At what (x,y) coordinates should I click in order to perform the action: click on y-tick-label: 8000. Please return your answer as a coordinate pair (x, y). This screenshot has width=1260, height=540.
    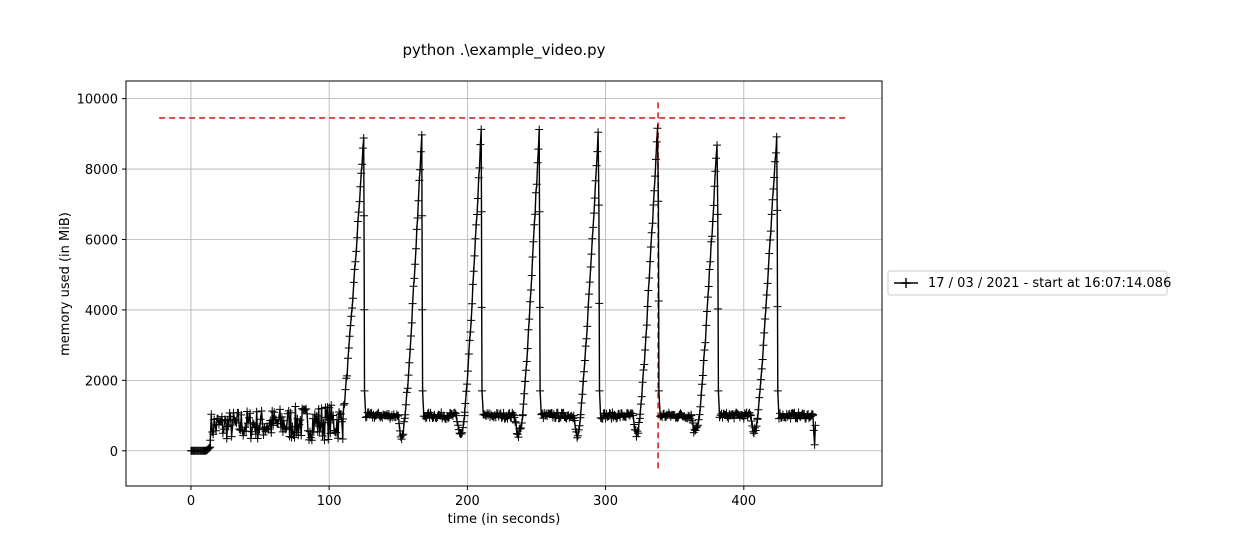
    Looking at the image, I should click on (101, 170).